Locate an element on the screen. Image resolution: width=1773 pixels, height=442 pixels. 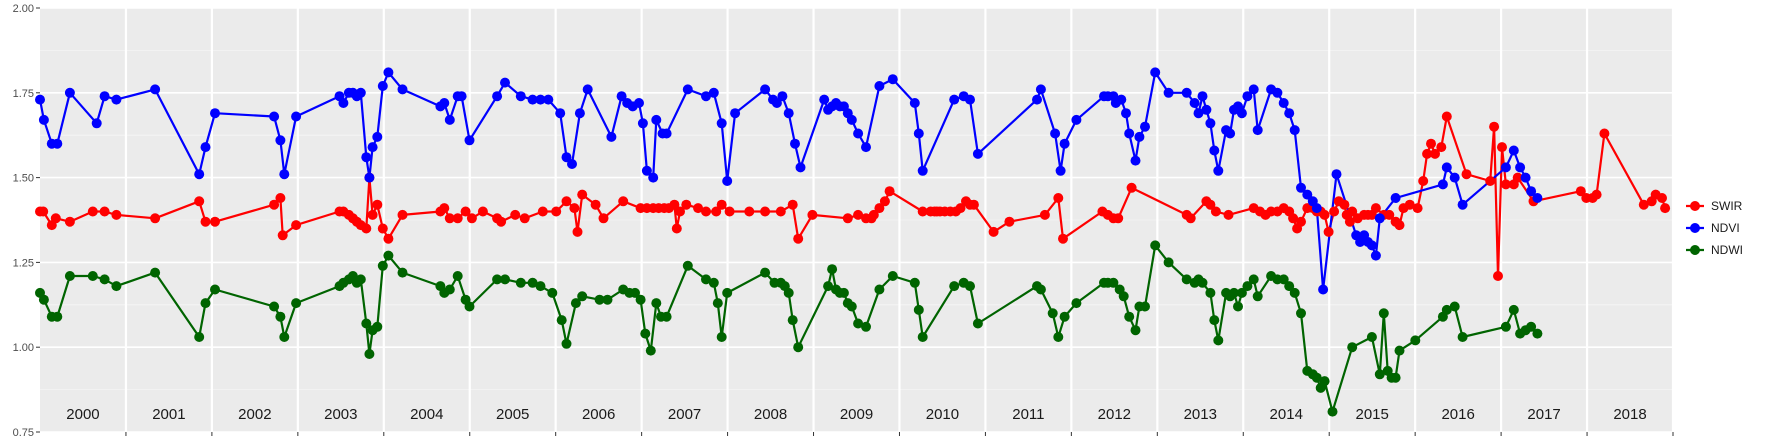
year-label-2014: 2014 is located at coordinates (1286, 414).